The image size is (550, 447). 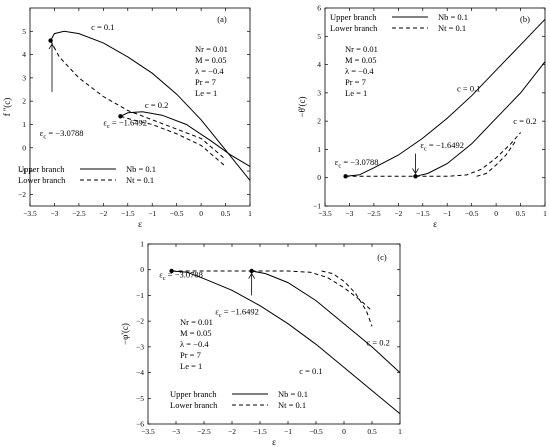 What do you see at coordinates (525, 19) in the screenshot?
I see `panel-label: (b)` at bounding box center [525, 19].